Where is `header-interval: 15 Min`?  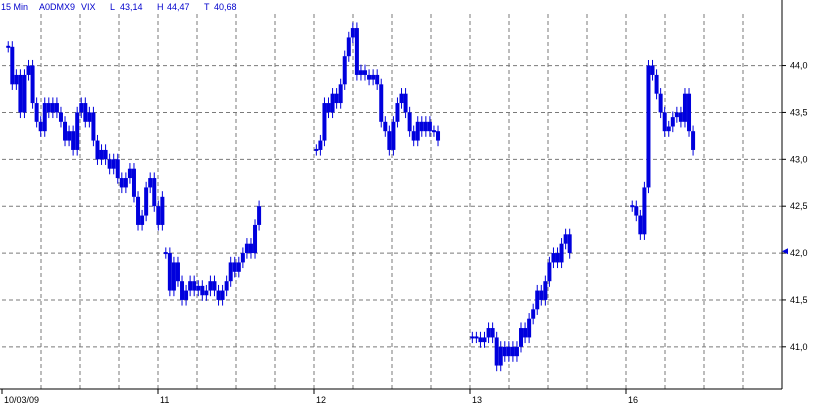 header-interval: 15 Min is located at coordinates (14, 7).